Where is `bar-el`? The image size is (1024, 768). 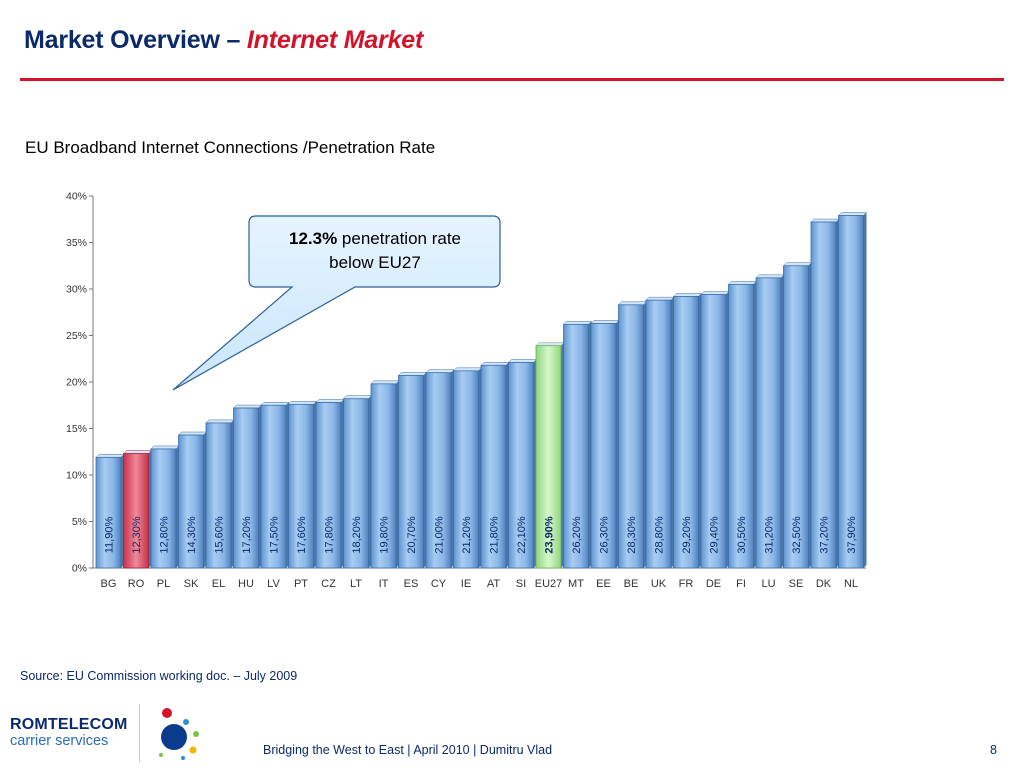
bar-el is located at coordinates (218, 495).